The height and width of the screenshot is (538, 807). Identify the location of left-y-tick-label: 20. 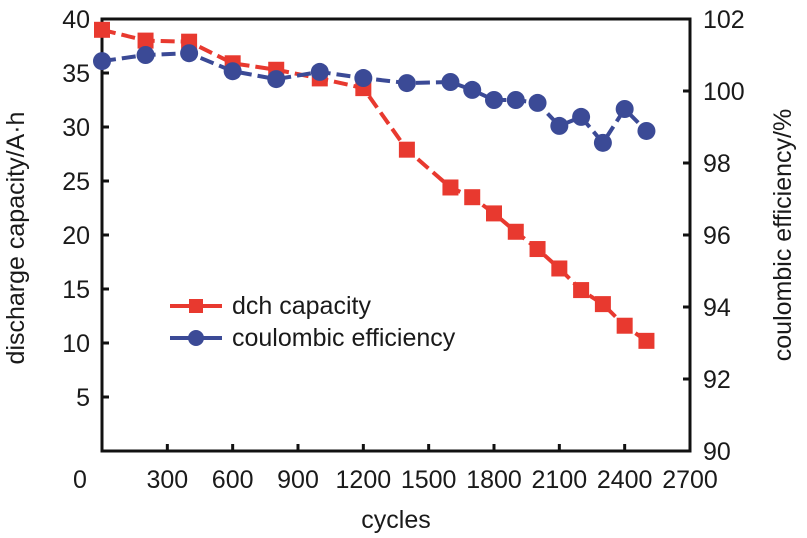
(76, 236).